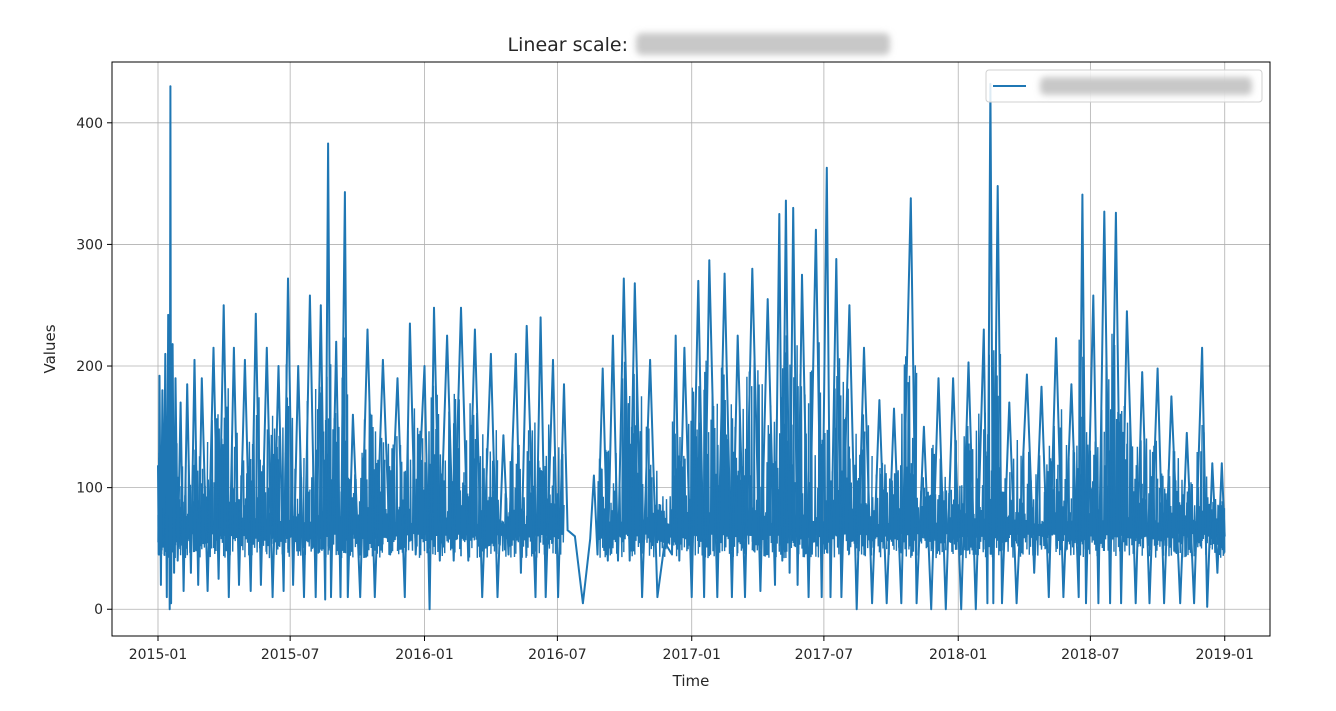 Image resolution: width=1336 pixels, height=711 pixels. I want to click on x-tick-label: 2018-07, so click(1090, 655).